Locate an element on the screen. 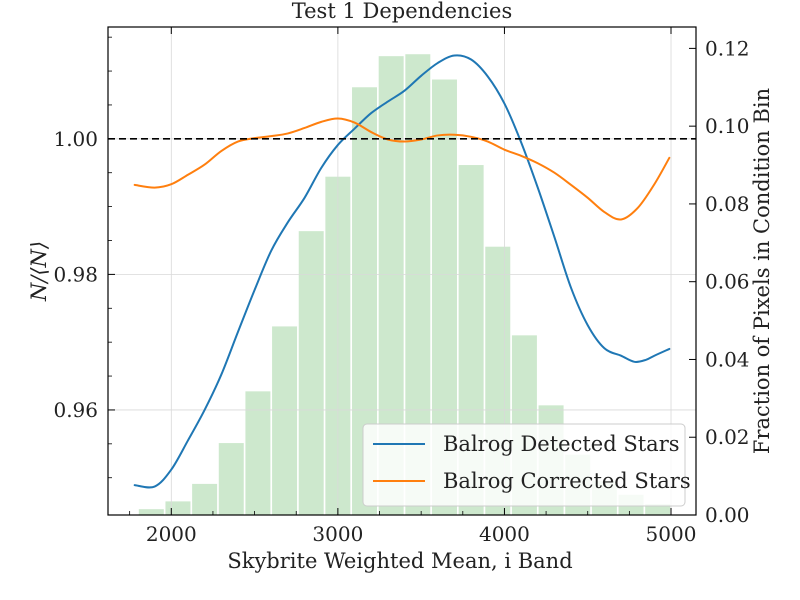 The image size is (800, 600). legend-box is located at coordinates (524, 465).